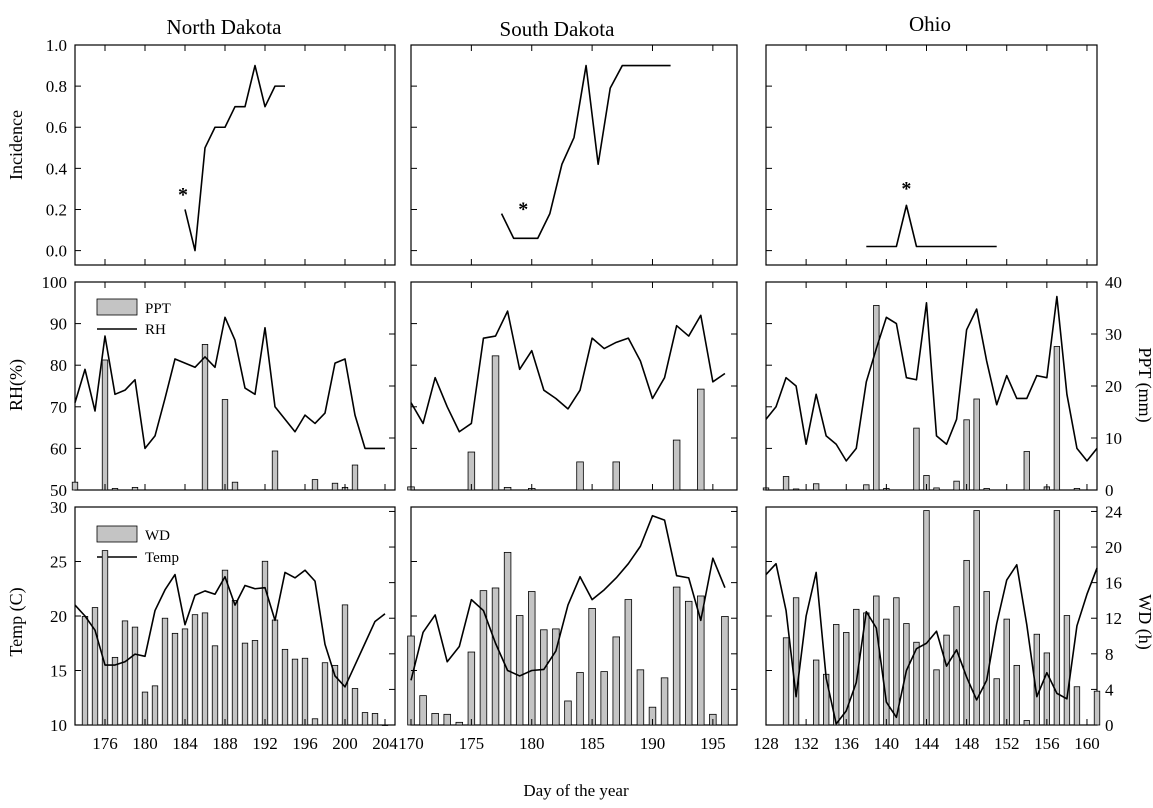 The height and width of the screenshot is (808, 1153). What do you see at coordinates (145, 743) in the screenshot?
I see `x-tick-label: 180` at bounding box center [145, 743].